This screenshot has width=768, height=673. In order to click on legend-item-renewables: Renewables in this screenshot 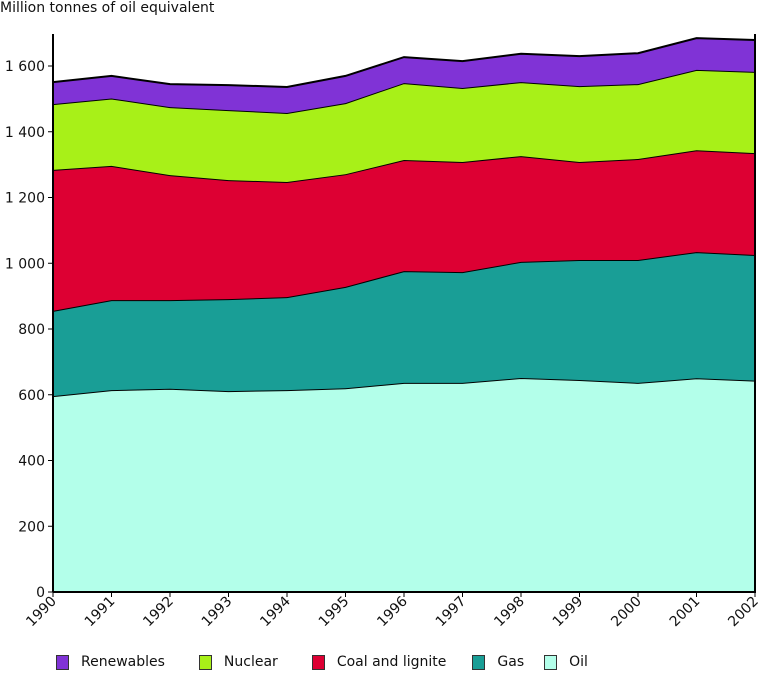, I will do `click(110, 662)`.